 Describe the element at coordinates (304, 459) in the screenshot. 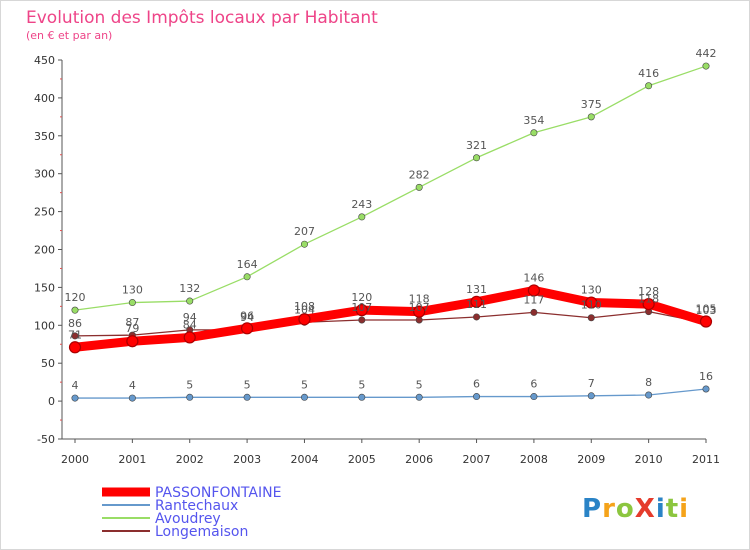

I see `x-tick-label: 2004` at that location.